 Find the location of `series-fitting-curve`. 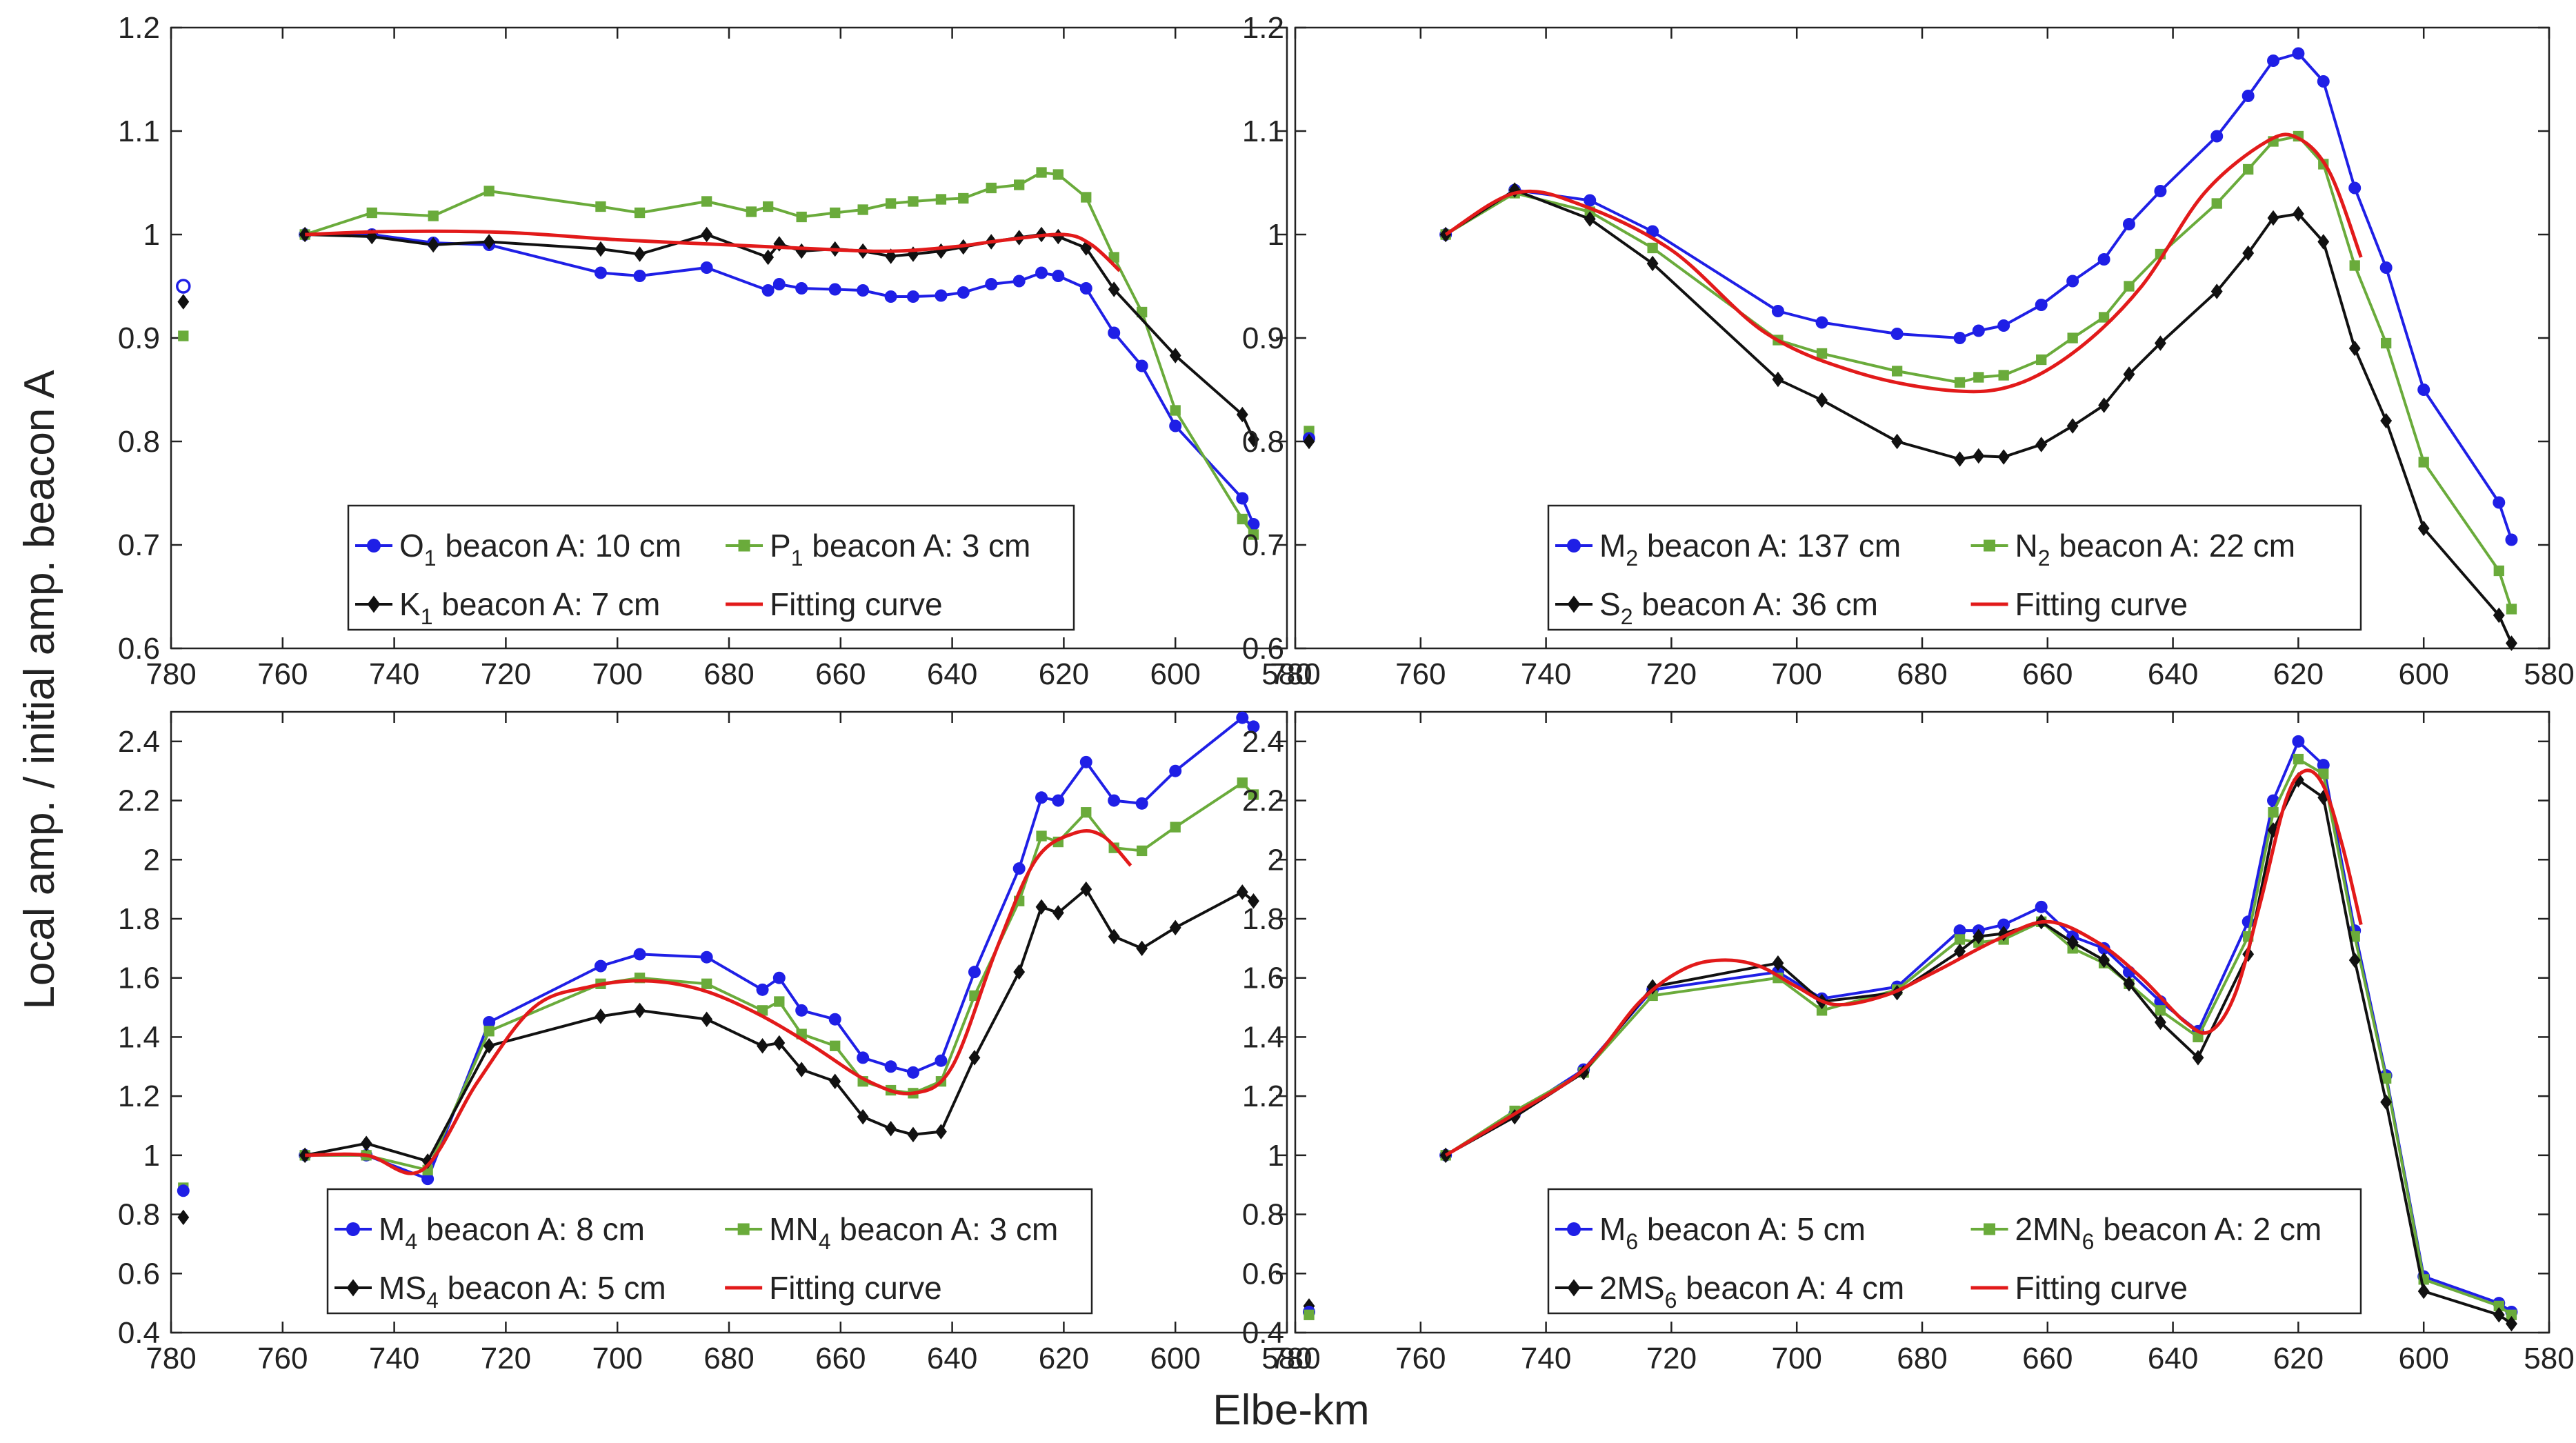

series-fitting-curve is located at coordinates (718, 1001).